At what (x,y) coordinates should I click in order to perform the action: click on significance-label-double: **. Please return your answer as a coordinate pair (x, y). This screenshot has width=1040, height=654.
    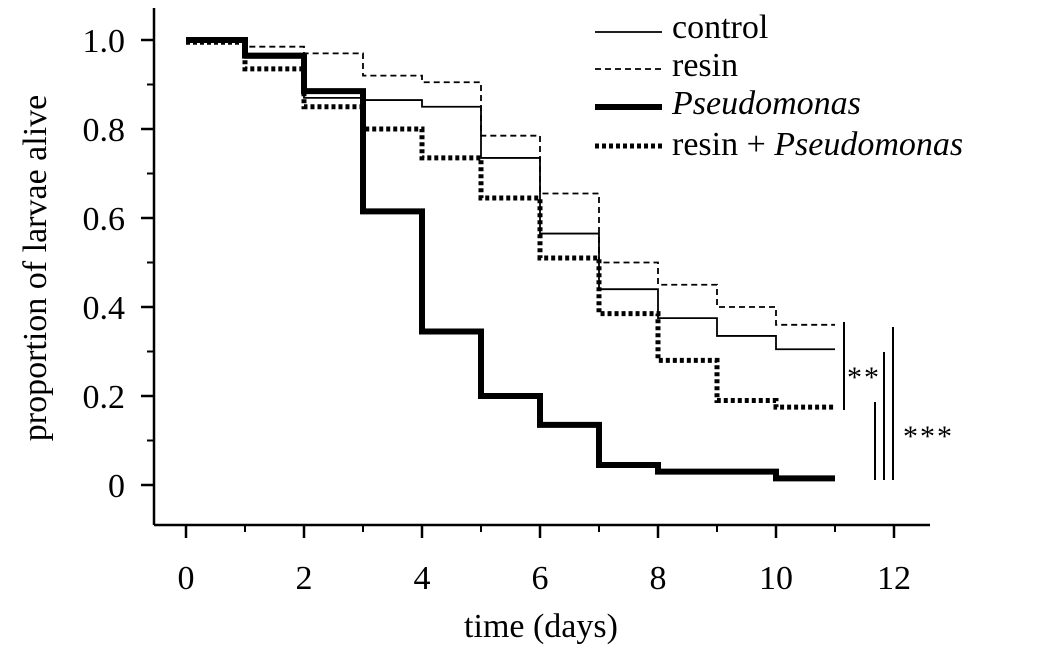
    Looking at the image, I should click on (864, 377).